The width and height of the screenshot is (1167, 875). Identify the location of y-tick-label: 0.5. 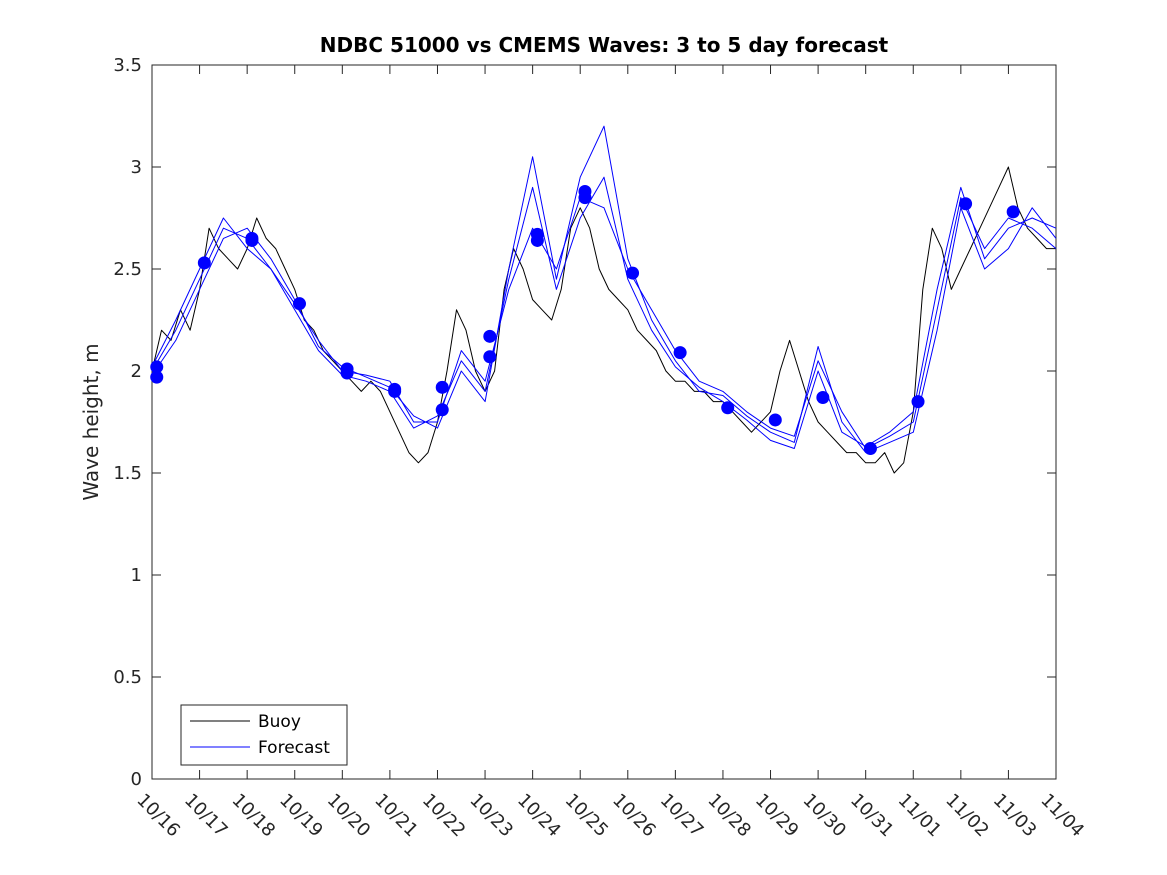
(127, 677).